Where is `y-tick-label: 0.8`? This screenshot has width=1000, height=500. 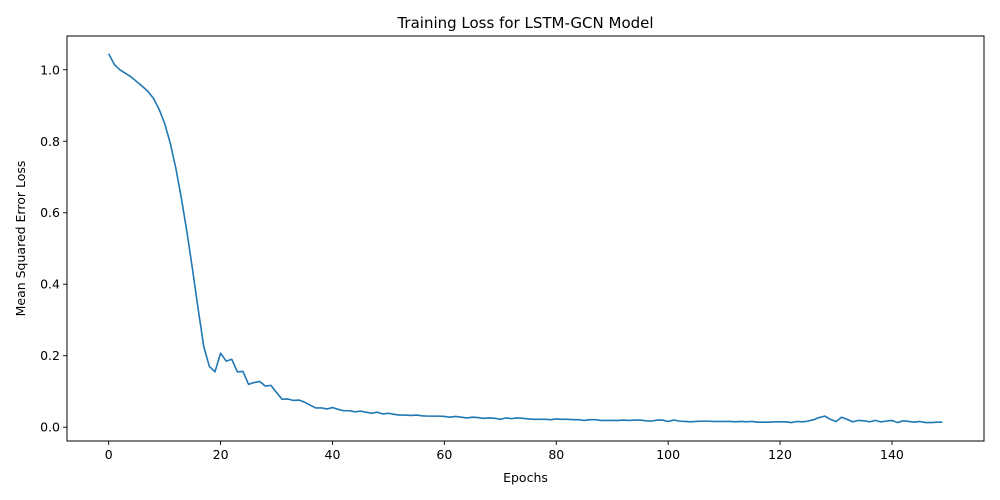 y-tick-label: 0.8 is located at coordinates (50, 141).